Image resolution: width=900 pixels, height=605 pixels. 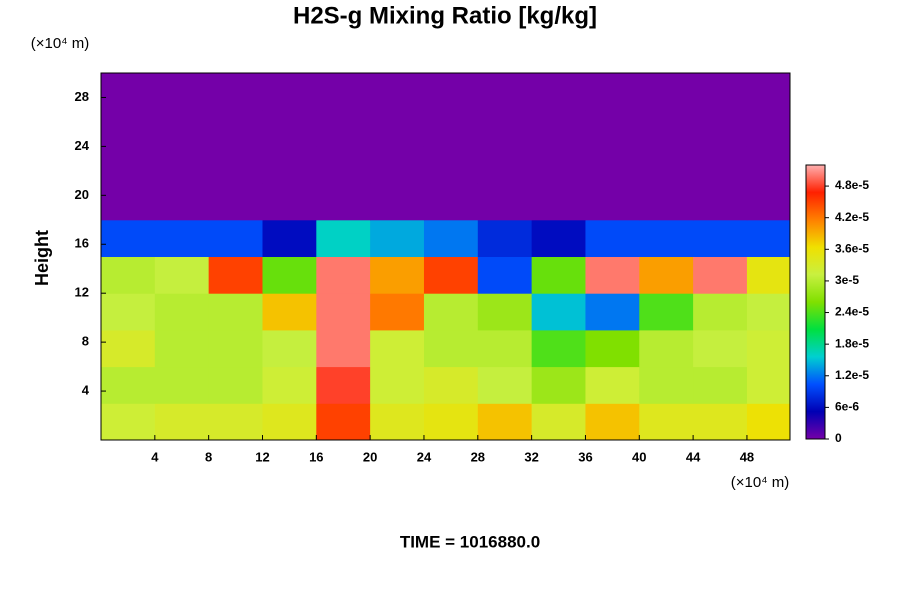 I want to click on colorbar-tick-label: 3.6e-5, so click(x=852, y=248).